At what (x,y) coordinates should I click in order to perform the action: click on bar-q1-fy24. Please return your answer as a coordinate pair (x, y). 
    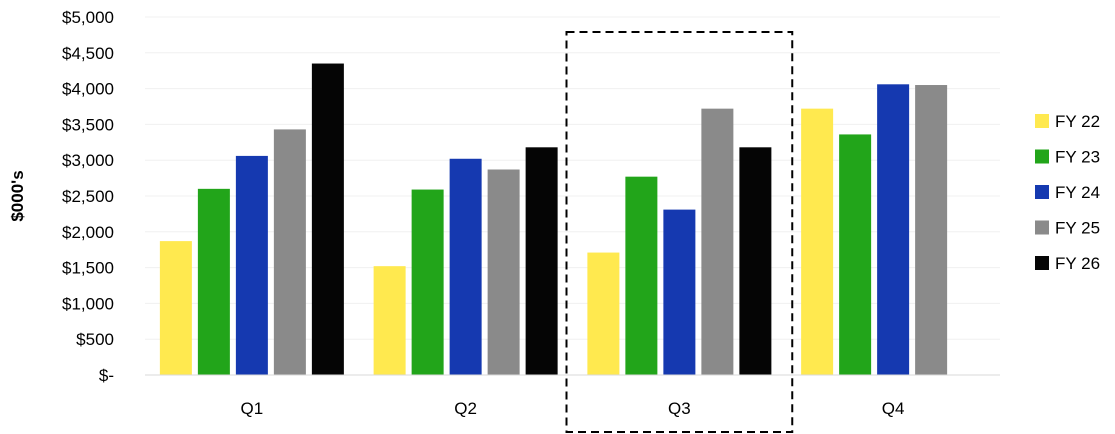
    Looking at the image, I should click on (251, 265).